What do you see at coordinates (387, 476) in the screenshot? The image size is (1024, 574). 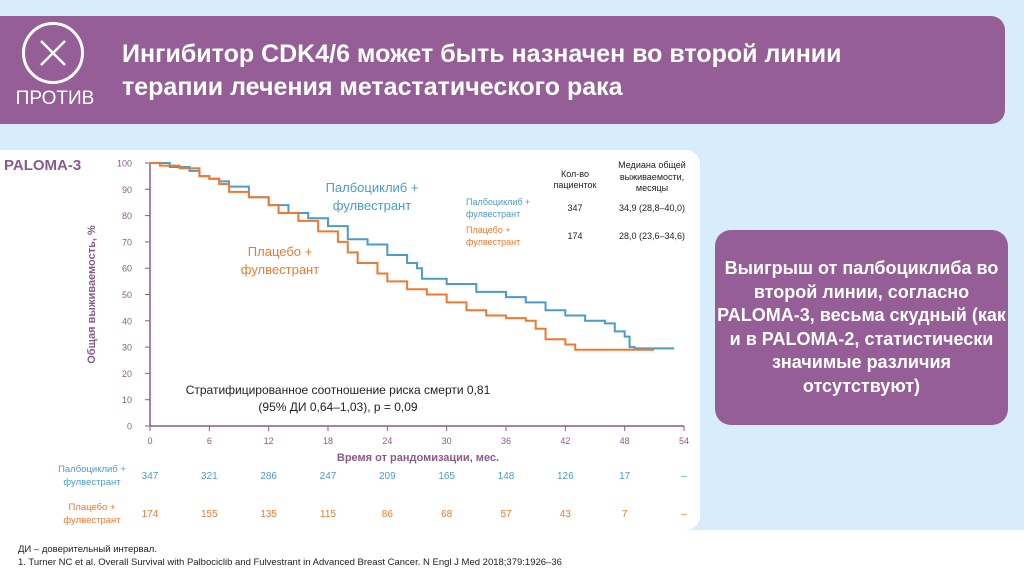 I see `at-risk-value: 209` at bounding box center [387, 476].